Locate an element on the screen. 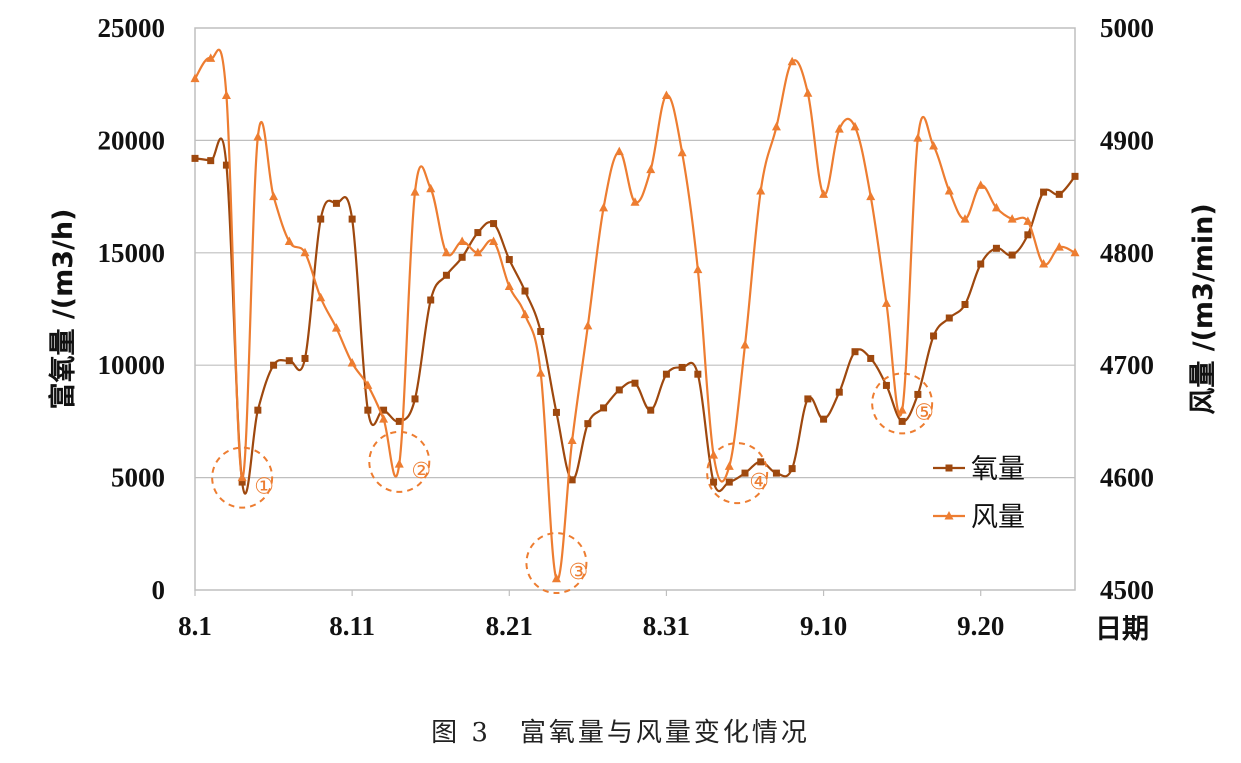 The height and width of the screenshot is (763, 1241). annotation-label: ③ is located at coordinates (579, 572).